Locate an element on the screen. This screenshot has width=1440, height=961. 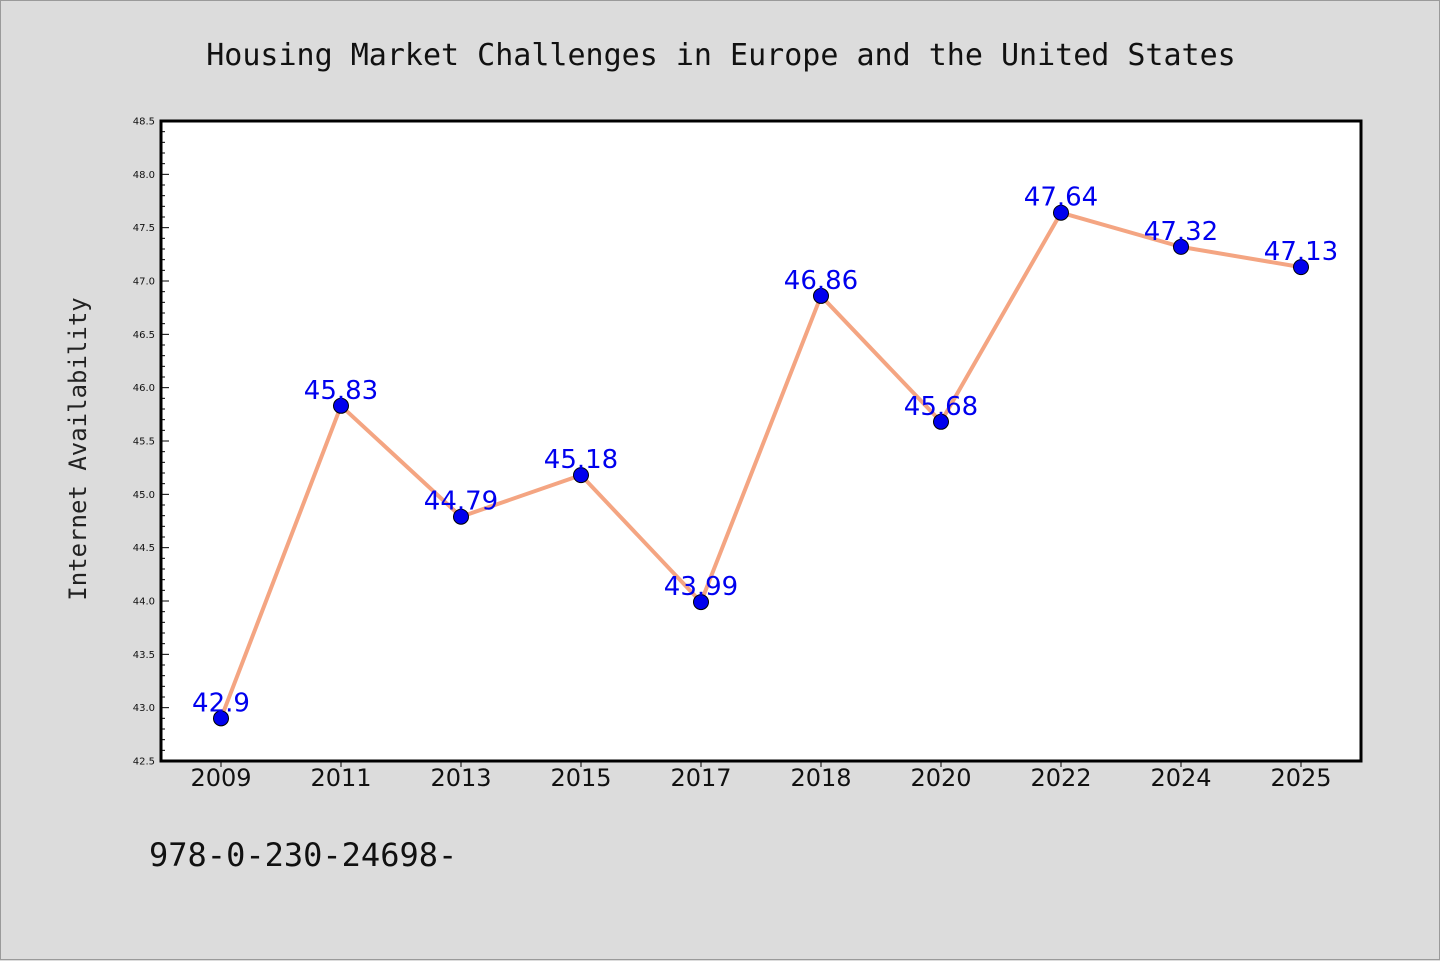
x-tick-label: 2015 is located at coordinates (580, 778).